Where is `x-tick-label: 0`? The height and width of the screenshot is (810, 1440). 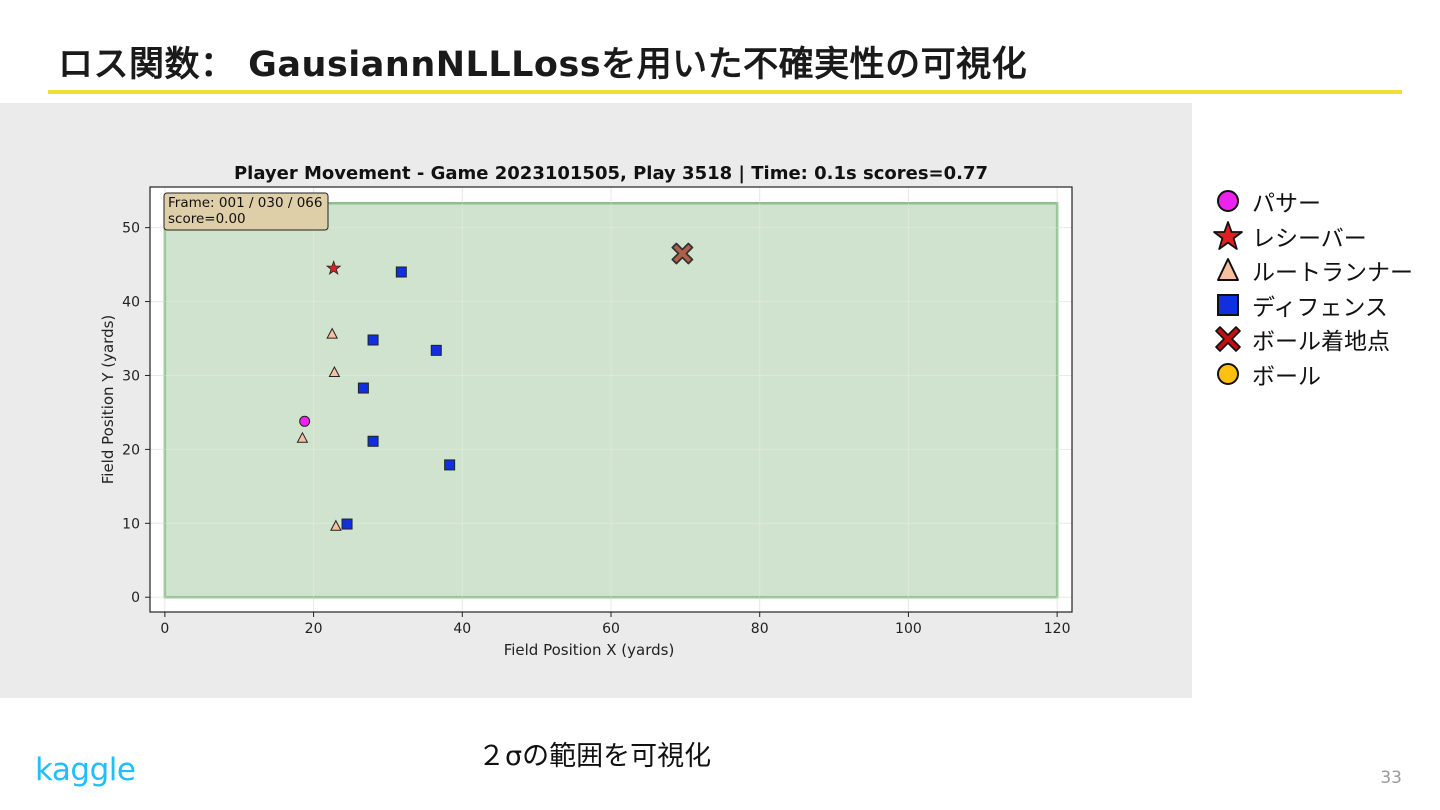
x-tick-label: 0 is located at coordinates (164, 629).